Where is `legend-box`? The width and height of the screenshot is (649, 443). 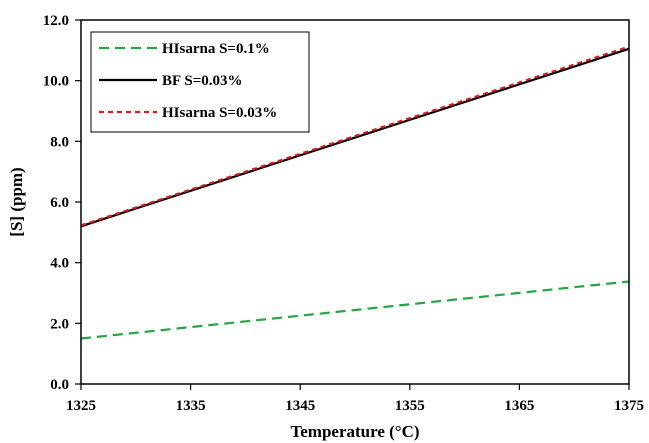
legend-box is located at coordinates (200, 82).